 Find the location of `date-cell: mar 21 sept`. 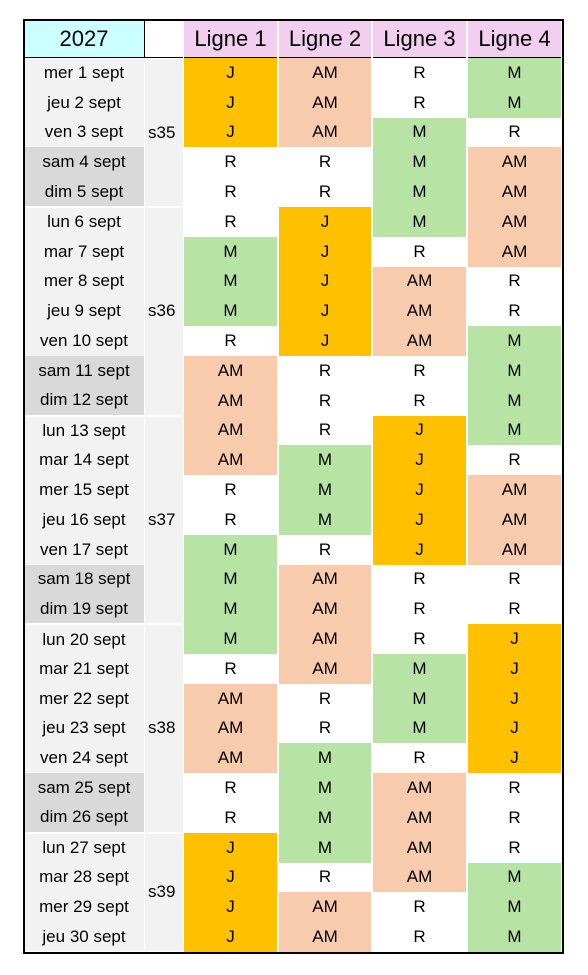

date-cell: mar 21 sept is located at coordinates (84, 669).